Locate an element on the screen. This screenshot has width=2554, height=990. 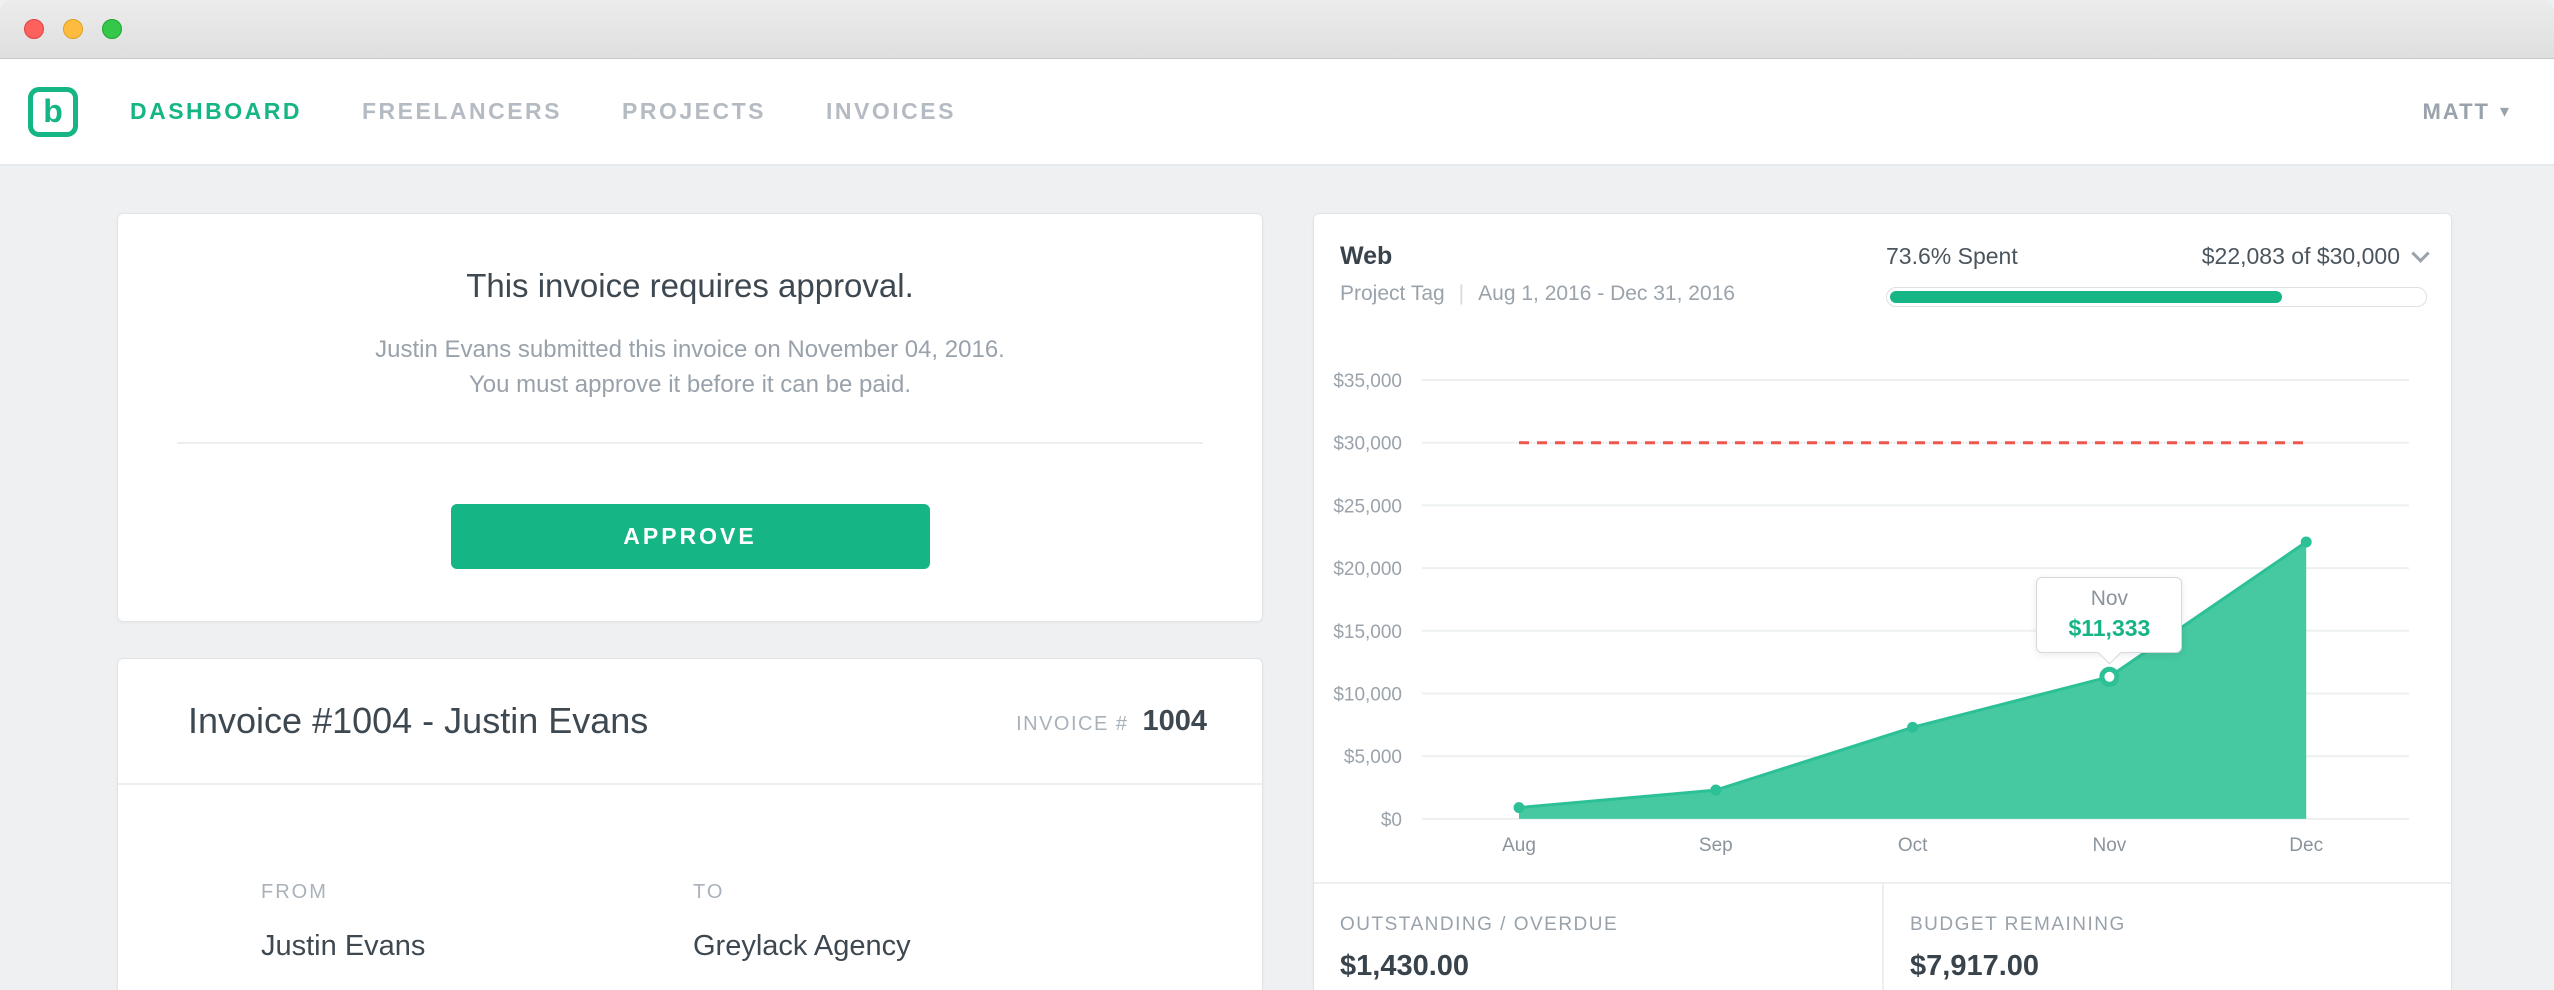
stat-item: OUTSTANDING / OVERDUE $1,430.00 is located at coordinates (1599, 937).